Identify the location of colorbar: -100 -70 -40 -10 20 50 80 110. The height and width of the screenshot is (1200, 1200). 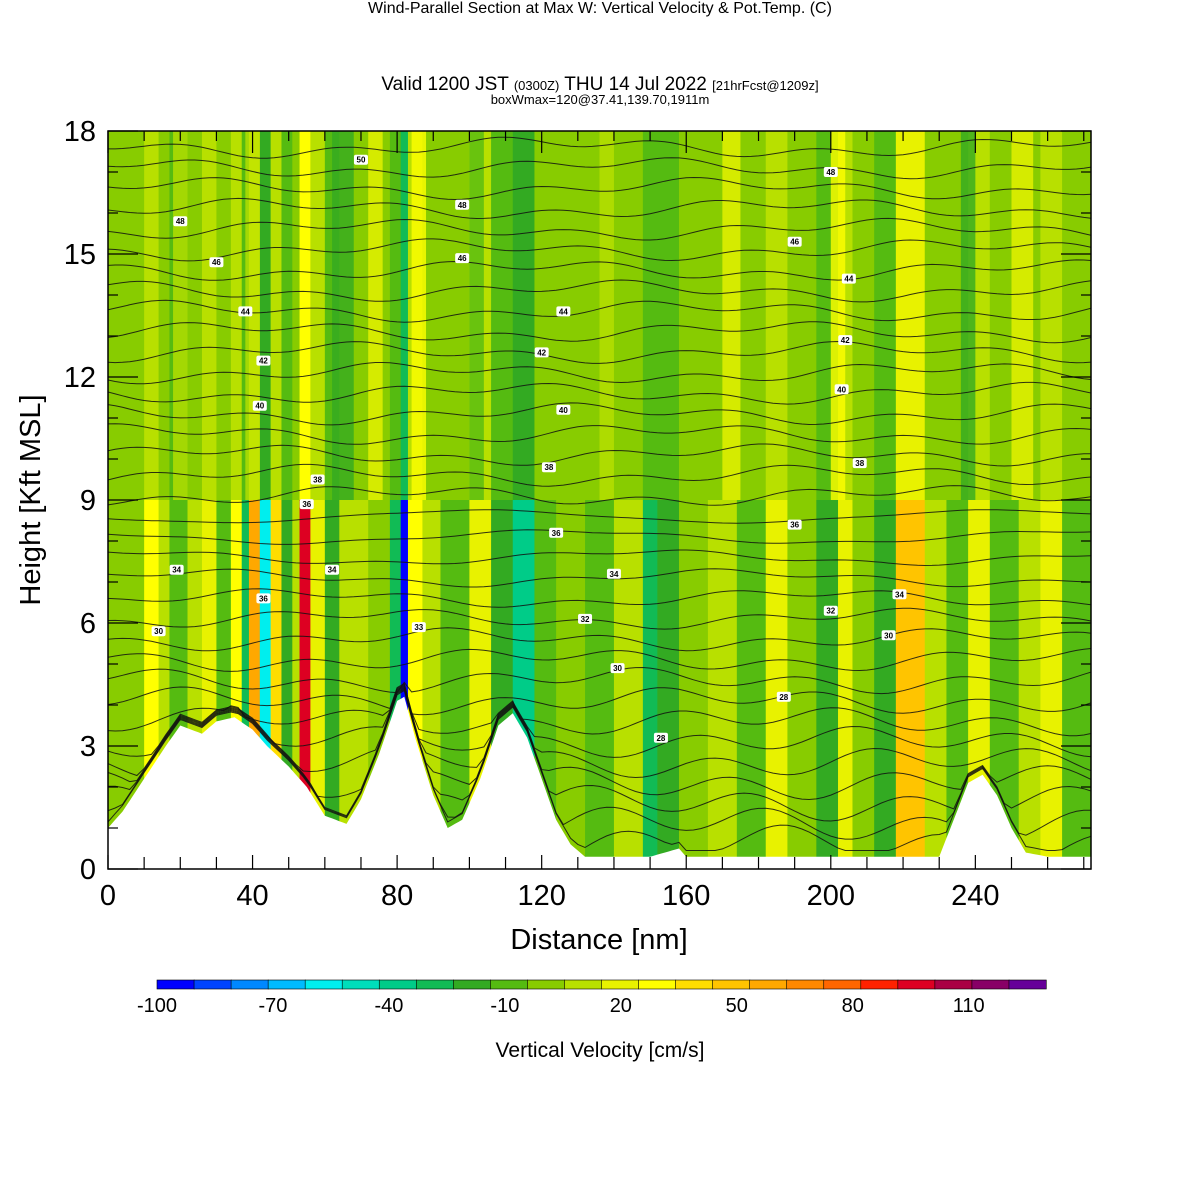
(592, 998).